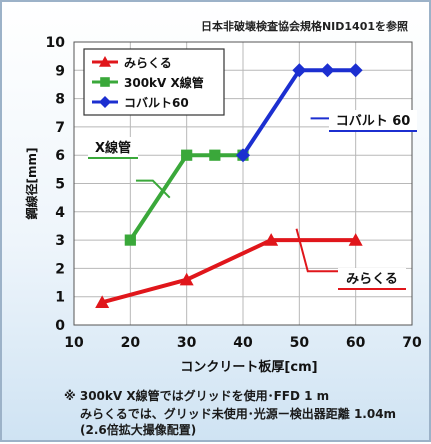  I want to click on annotation-miracle-box, so click(372, 278).